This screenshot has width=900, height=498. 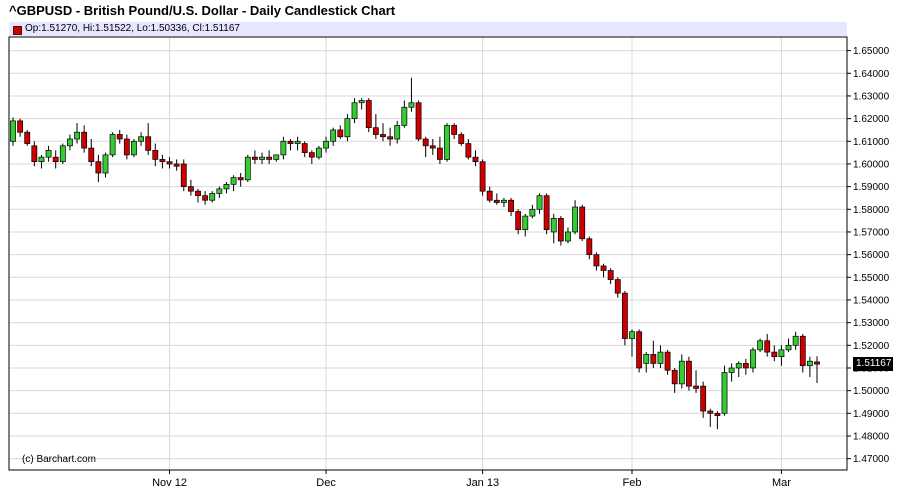 I want to click on ohlc-legend-bar, so click(x=428, y=29).